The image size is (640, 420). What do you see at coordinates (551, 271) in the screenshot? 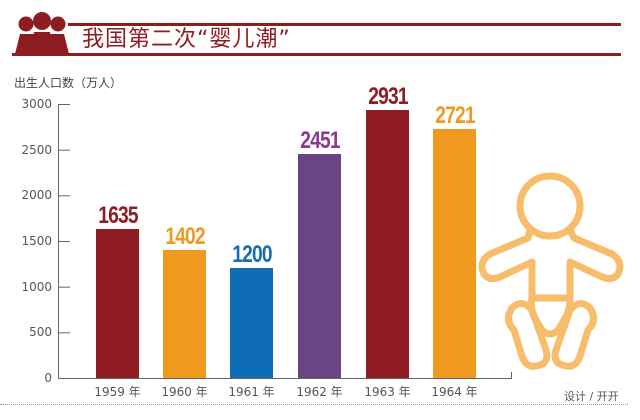
I see `baby-icon` at bounding box center [551, 271].